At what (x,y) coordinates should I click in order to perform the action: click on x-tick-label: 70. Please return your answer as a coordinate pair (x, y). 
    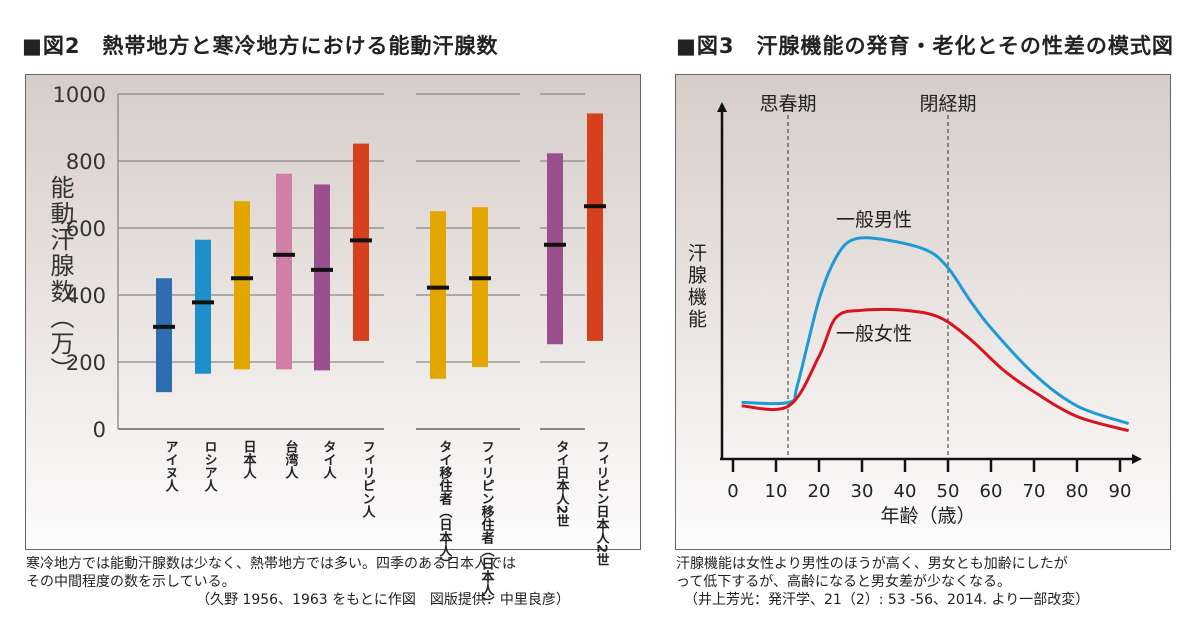
    Looking at the image, I should click on (1034, 491).